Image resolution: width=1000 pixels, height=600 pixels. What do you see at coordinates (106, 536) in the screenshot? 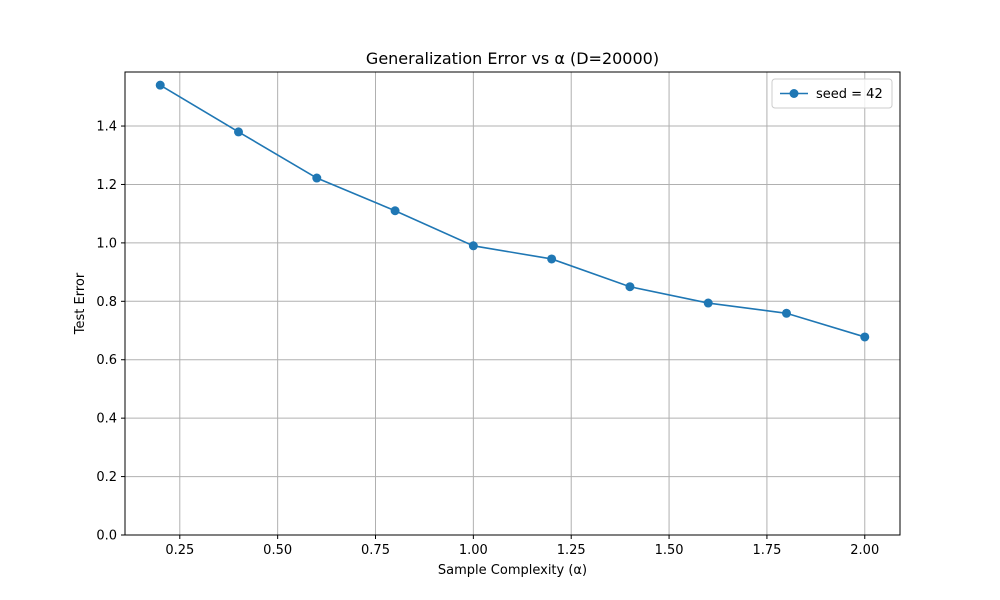
I see `y-tick-label: 0.0` at bounding box center [106, 536].